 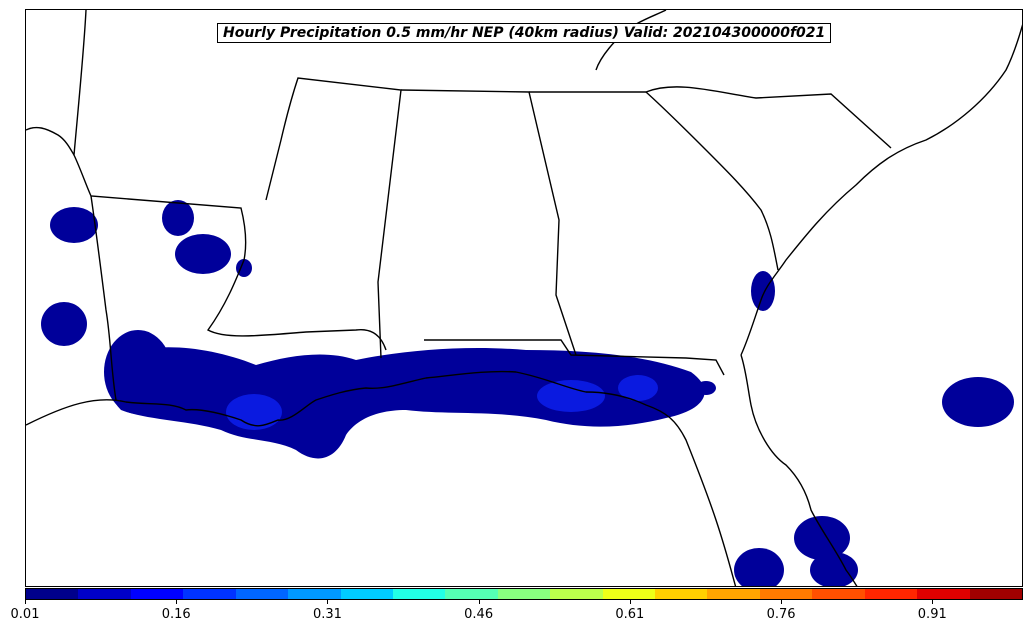 What do you see at coordinates (781, 614) in the screenshot?
I see `colorbar-tick-label: 0.76` at bounding box center [781, 614].